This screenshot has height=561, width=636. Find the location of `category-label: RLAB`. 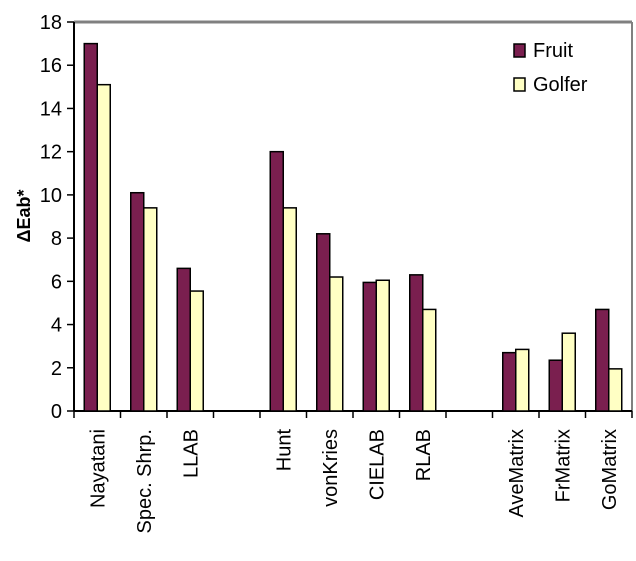

category-label: RLAB is located at coordinates (424, 455).